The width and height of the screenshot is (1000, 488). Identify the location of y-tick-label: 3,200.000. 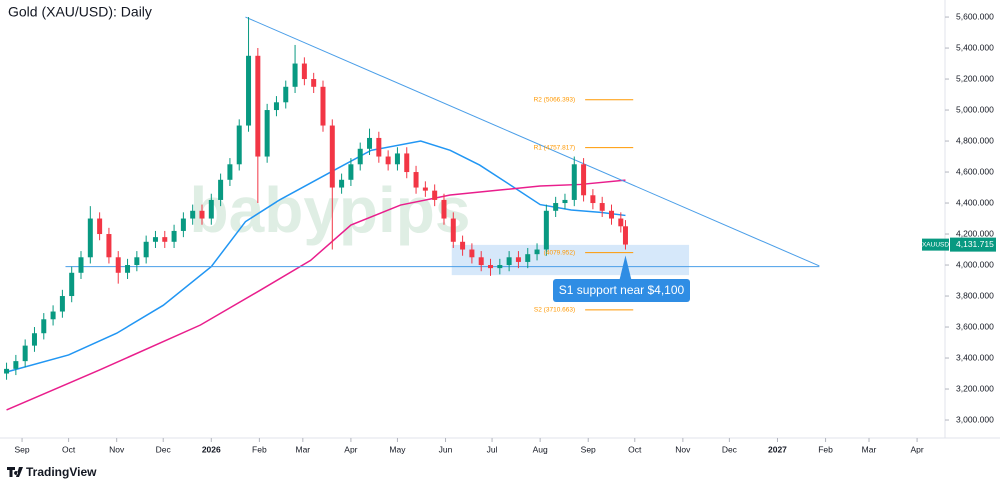
(975, 388).